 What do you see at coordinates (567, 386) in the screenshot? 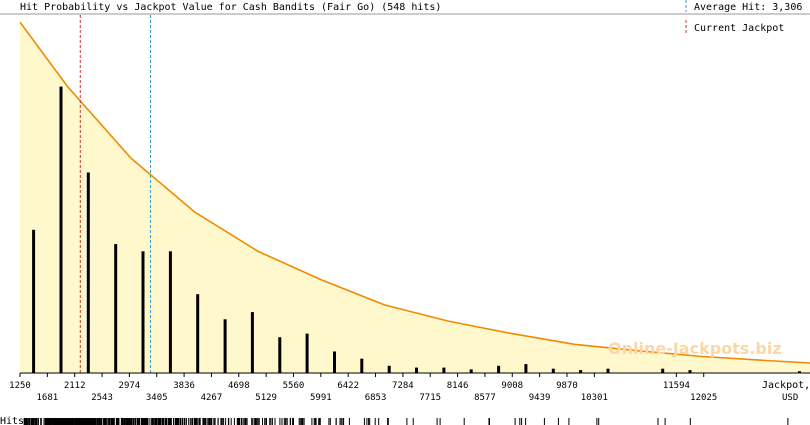
I see `x-tick-label: 9870` at bounding box center [567, 386].